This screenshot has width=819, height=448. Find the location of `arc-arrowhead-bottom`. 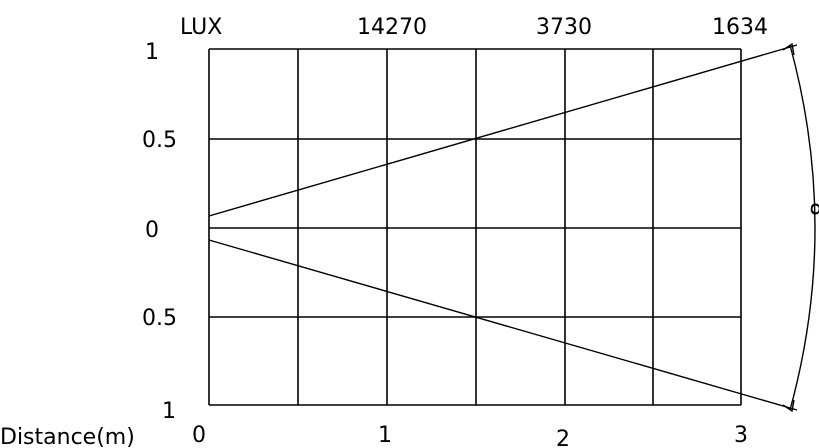

arc-arrowhead-bottom is located at coordinates (788, 406).